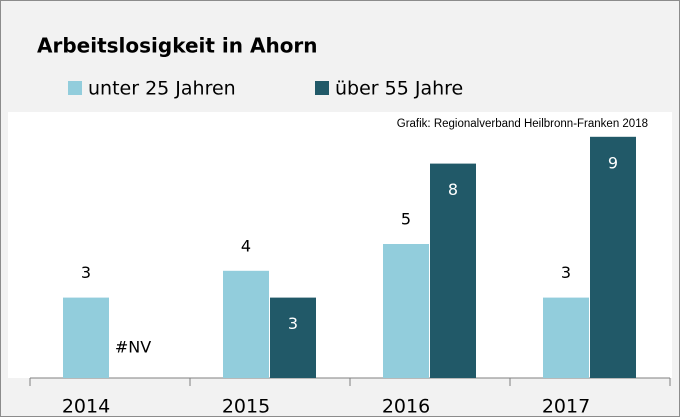 The height and width of the screenshot is (417, 680). I want to click on chart-title: Arbeitslosigkeit in Ahorn, so click(177, 46).